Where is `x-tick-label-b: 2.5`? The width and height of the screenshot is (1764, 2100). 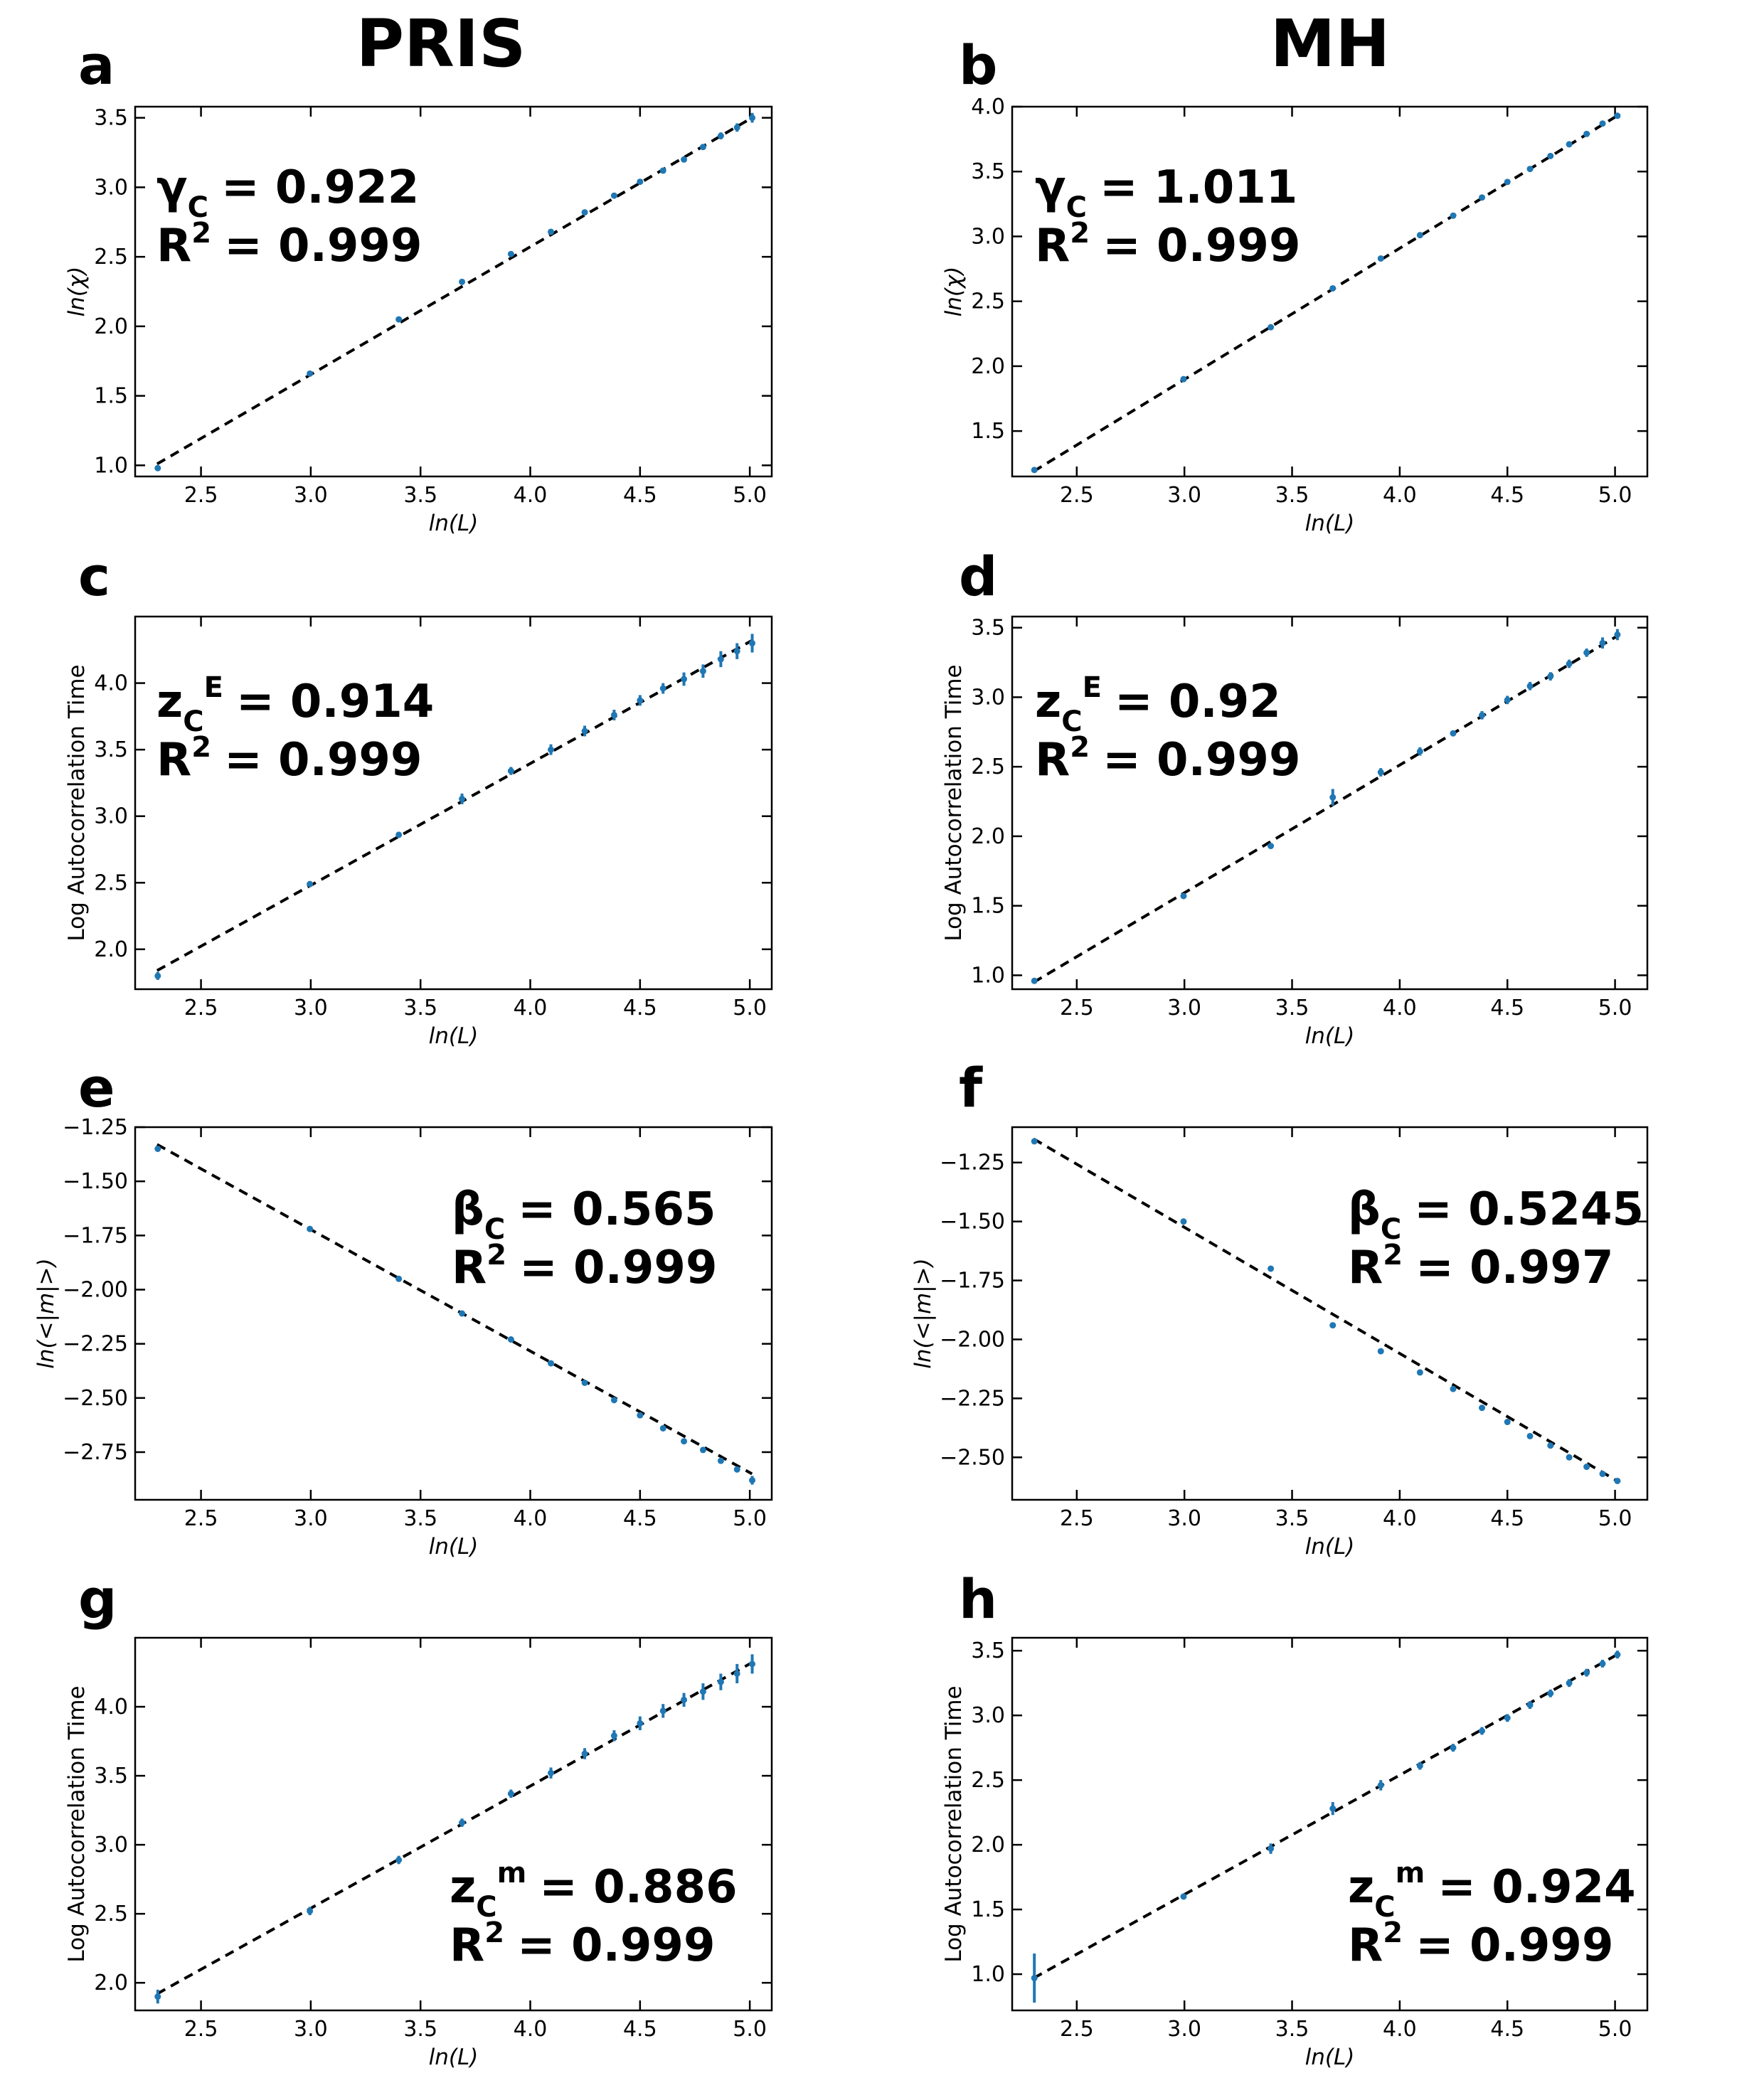 x-tick-label-b: 2.5 is located at coordinates (1077, 496).